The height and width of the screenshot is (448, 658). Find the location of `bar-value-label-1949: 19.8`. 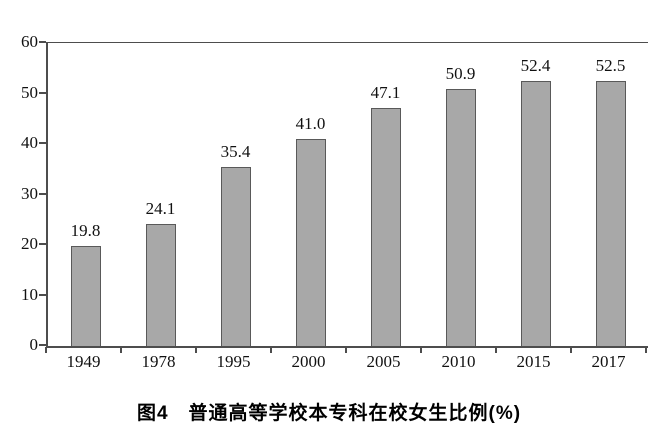

bar-value-label-1949: 19.8 is located at coordinates (85, 230).